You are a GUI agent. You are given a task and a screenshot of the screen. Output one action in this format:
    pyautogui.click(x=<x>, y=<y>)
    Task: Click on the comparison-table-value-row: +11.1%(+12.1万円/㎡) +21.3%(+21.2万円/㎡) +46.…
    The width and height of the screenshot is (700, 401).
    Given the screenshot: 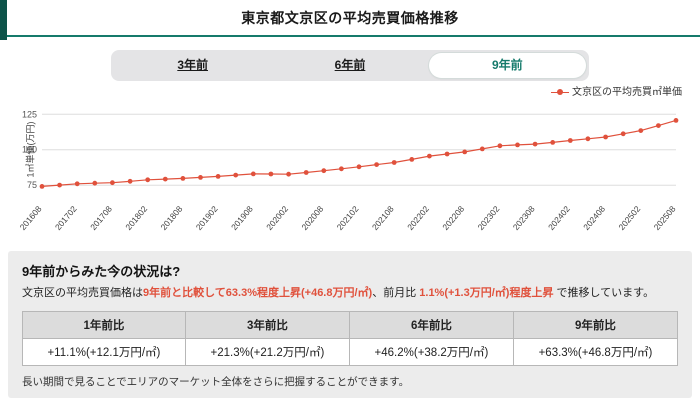 What is the action you would take?
    pyautogui.click(x=350, y=351)
    